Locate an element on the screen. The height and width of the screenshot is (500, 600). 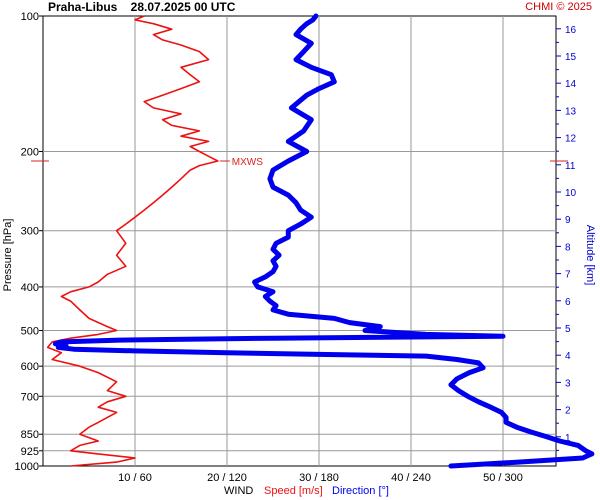
x-axis-title-wind: WIND is located at coordinates (238, 491).